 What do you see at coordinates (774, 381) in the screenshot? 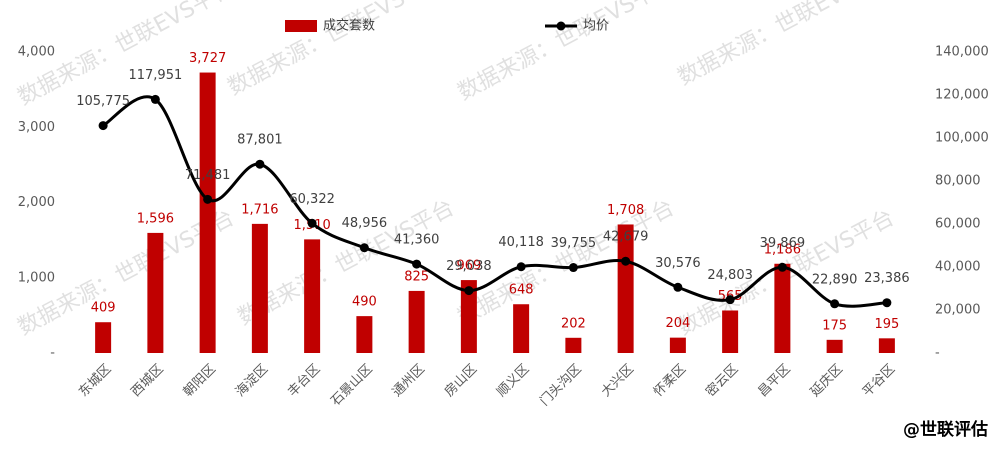
I see `x-tick-label: 昌平区` at bounding box center [774, 381].